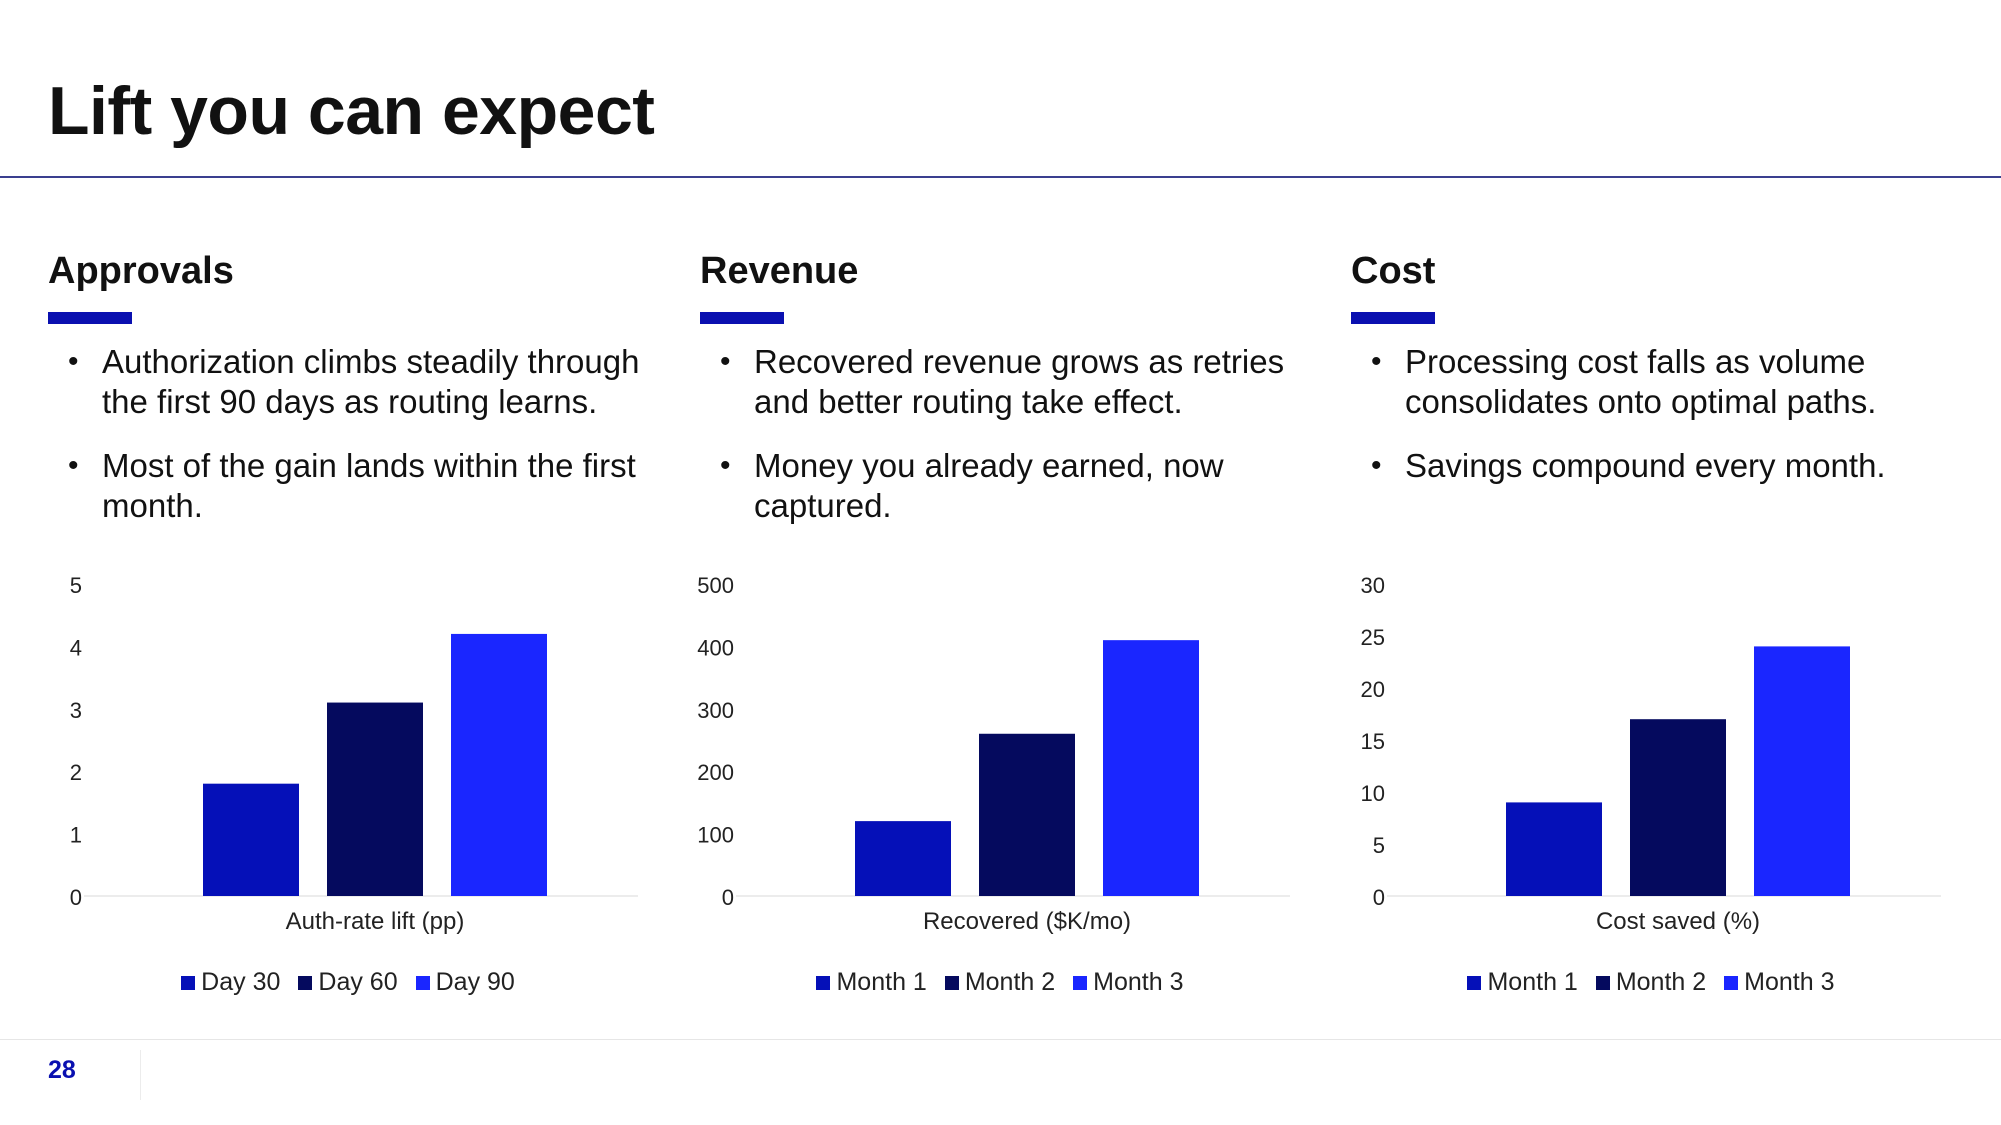 Image resolution: width=2001 pixels, height=1125 pixels. What do you see at coordinates (351, 111) in the screenshot?
I see `slide-title: Lift you can expect` at bounding box center [351, 111].